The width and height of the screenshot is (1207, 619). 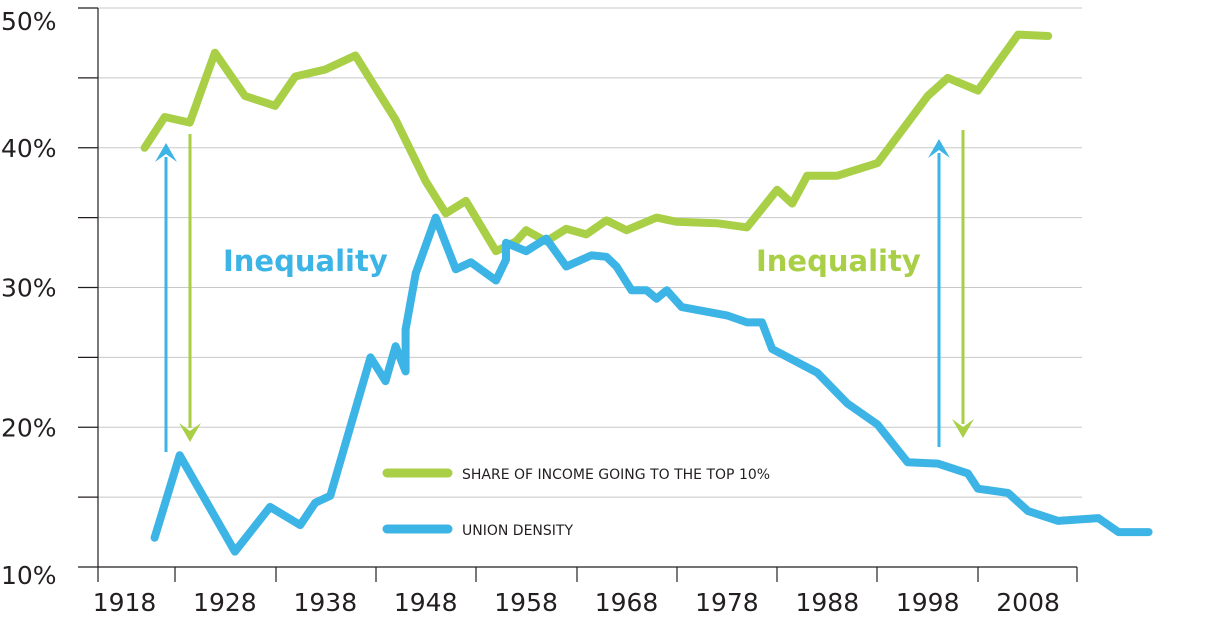 I want to click on y-tick-label: 30%, so click(x=29, y=288).